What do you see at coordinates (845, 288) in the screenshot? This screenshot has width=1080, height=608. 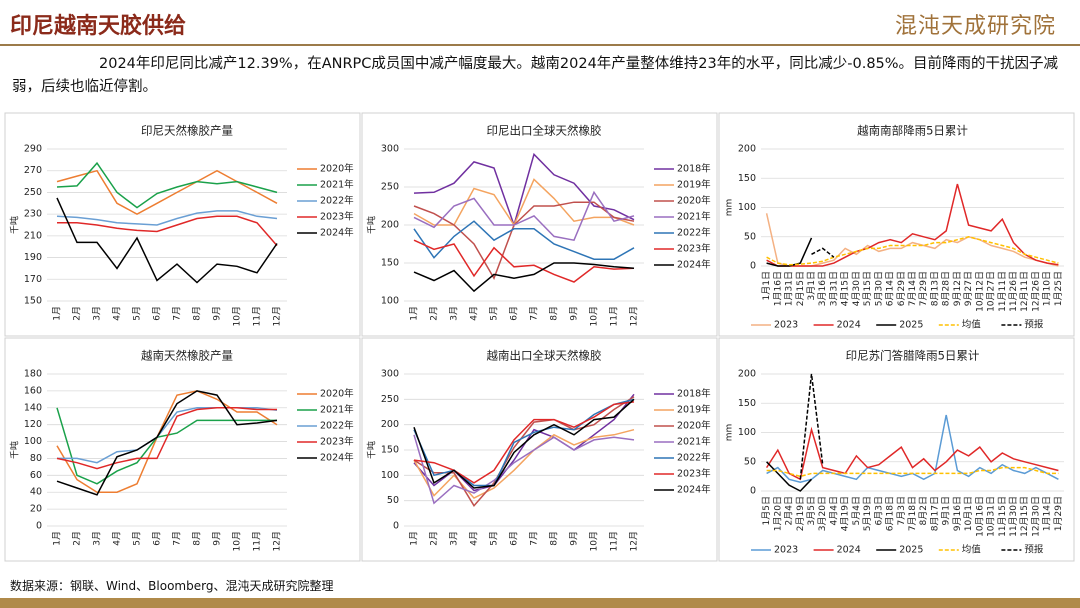 I see `x-tick-label: 4月15日` at bounding box center [845, 288].